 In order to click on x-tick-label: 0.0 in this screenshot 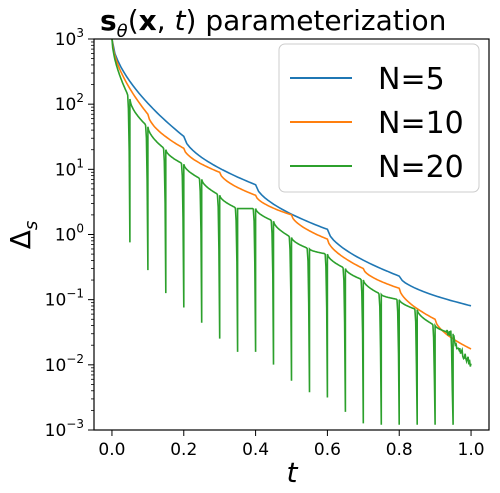, I will do `click(111, 450)`.